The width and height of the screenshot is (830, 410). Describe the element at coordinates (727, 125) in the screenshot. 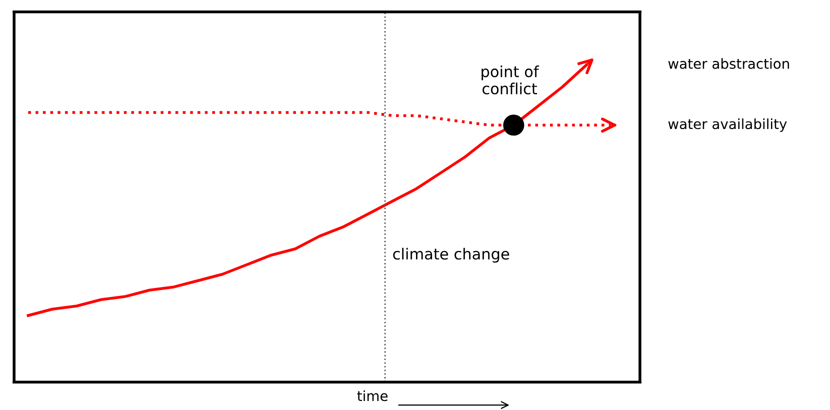

I see `text: water availability` at that location.